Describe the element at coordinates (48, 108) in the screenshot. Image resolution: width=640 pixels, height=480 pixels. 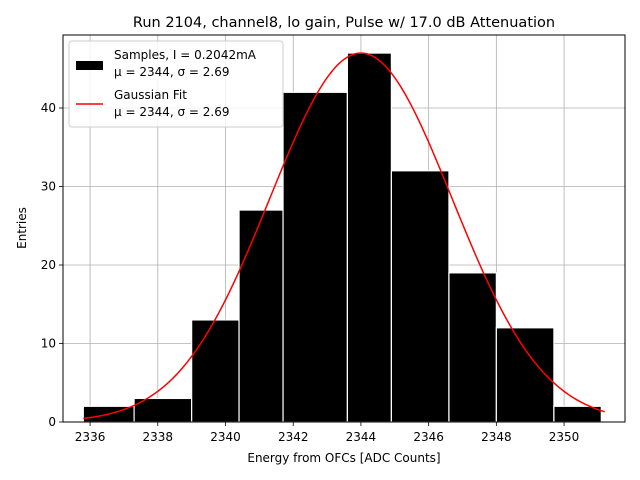
I see `y-tick-label: 40` at that location.